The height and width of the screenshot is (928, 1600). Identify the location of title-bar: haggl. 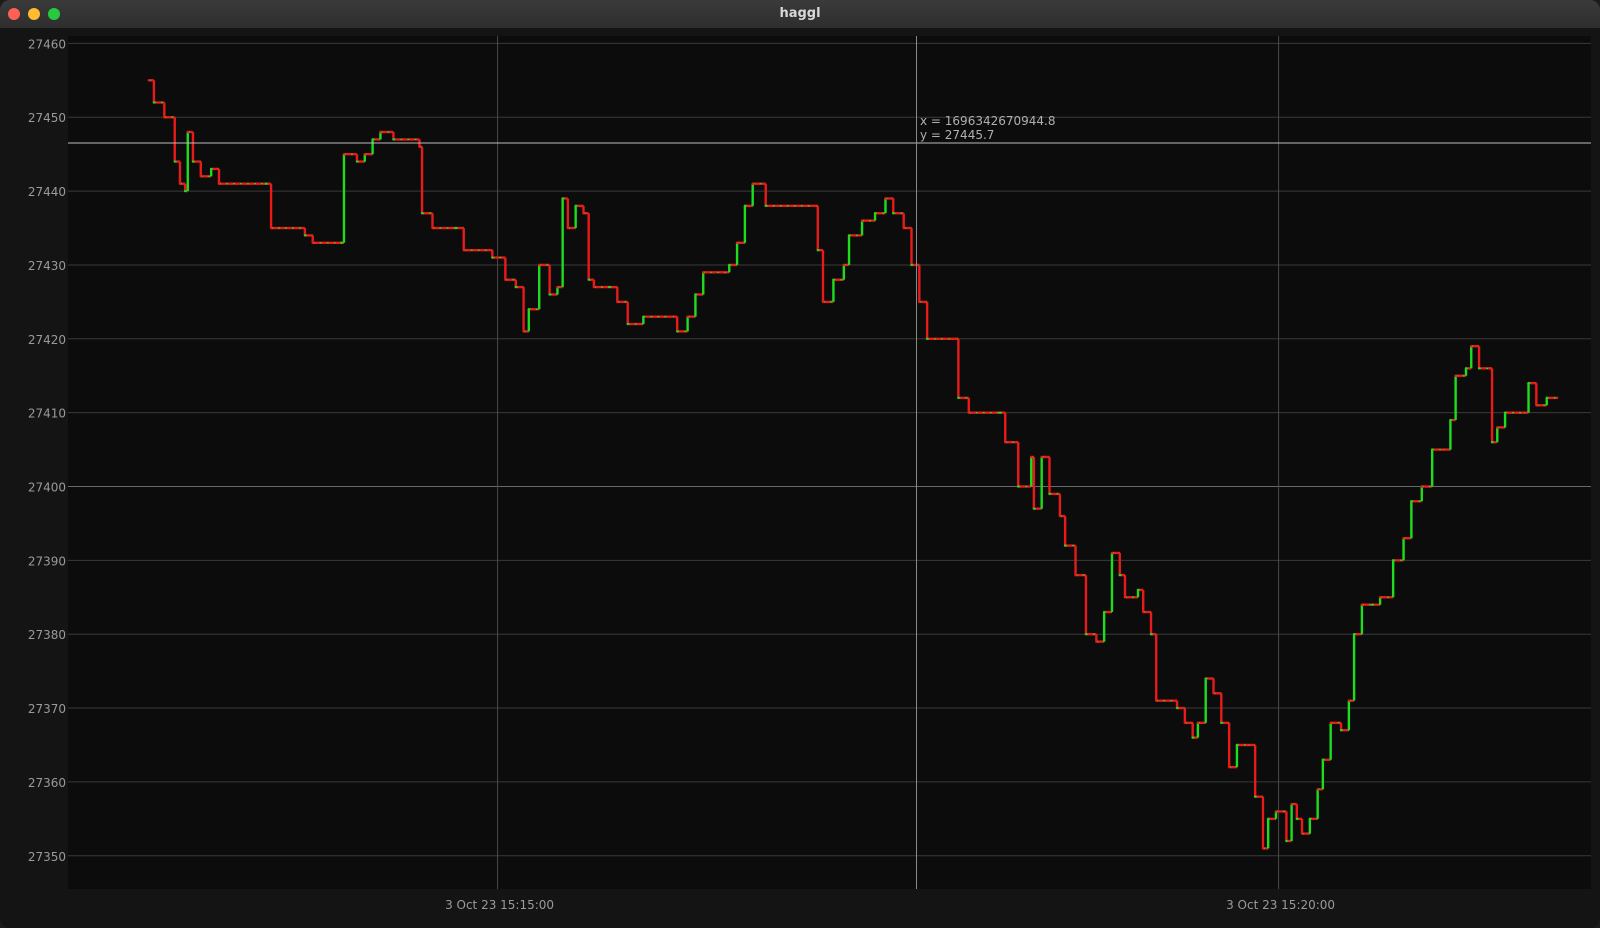
(800, 14).